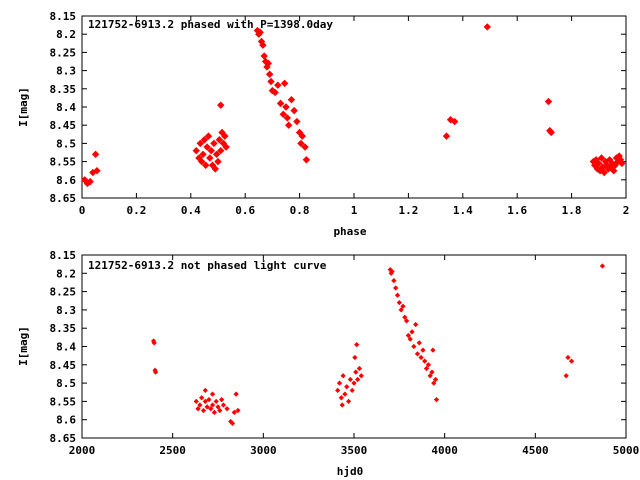  What do you see at coordinates (63, 292) in the screenshot?
I see `unphased-y-tick-label: 8.25` at bounding box center [63, 292].